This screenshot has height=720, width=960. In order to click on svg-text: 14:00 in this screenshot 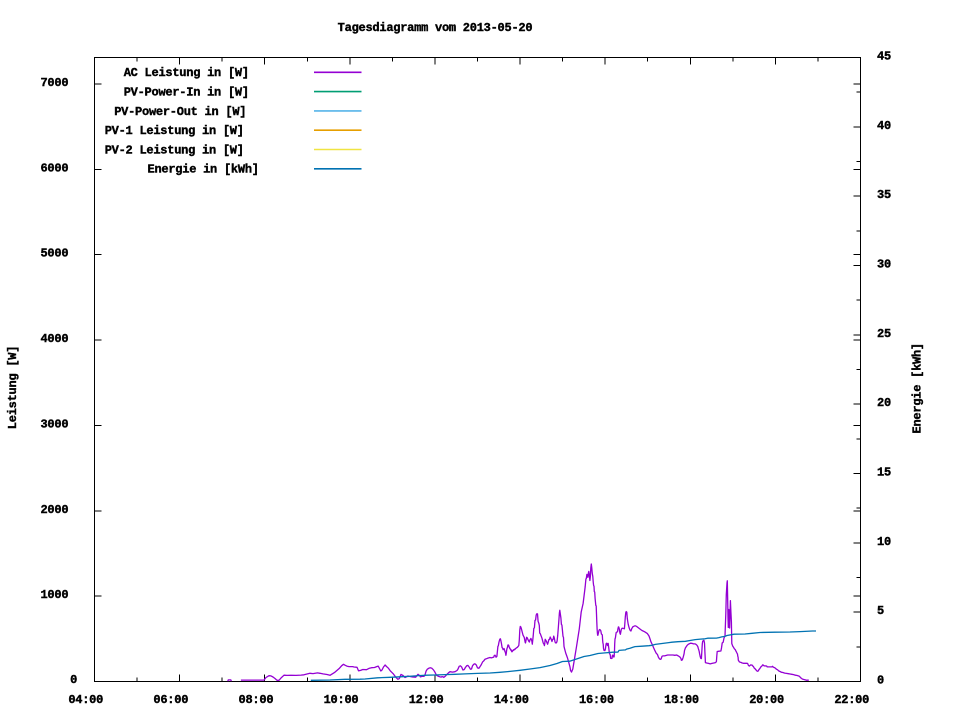, I will do `click(511, 700)`.